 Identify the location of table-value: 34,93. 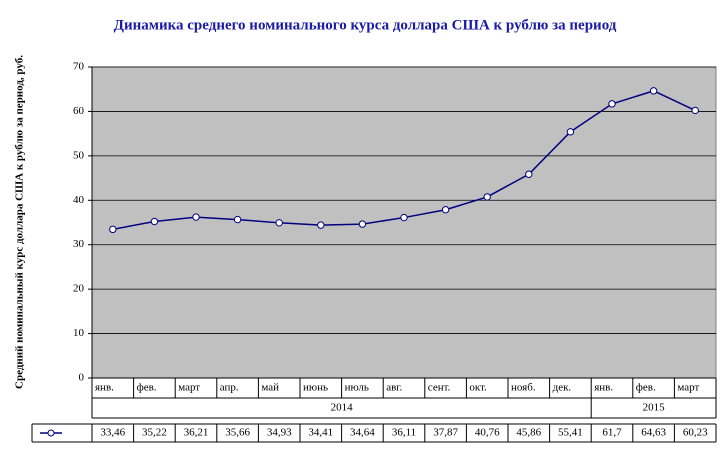
(279, 433).